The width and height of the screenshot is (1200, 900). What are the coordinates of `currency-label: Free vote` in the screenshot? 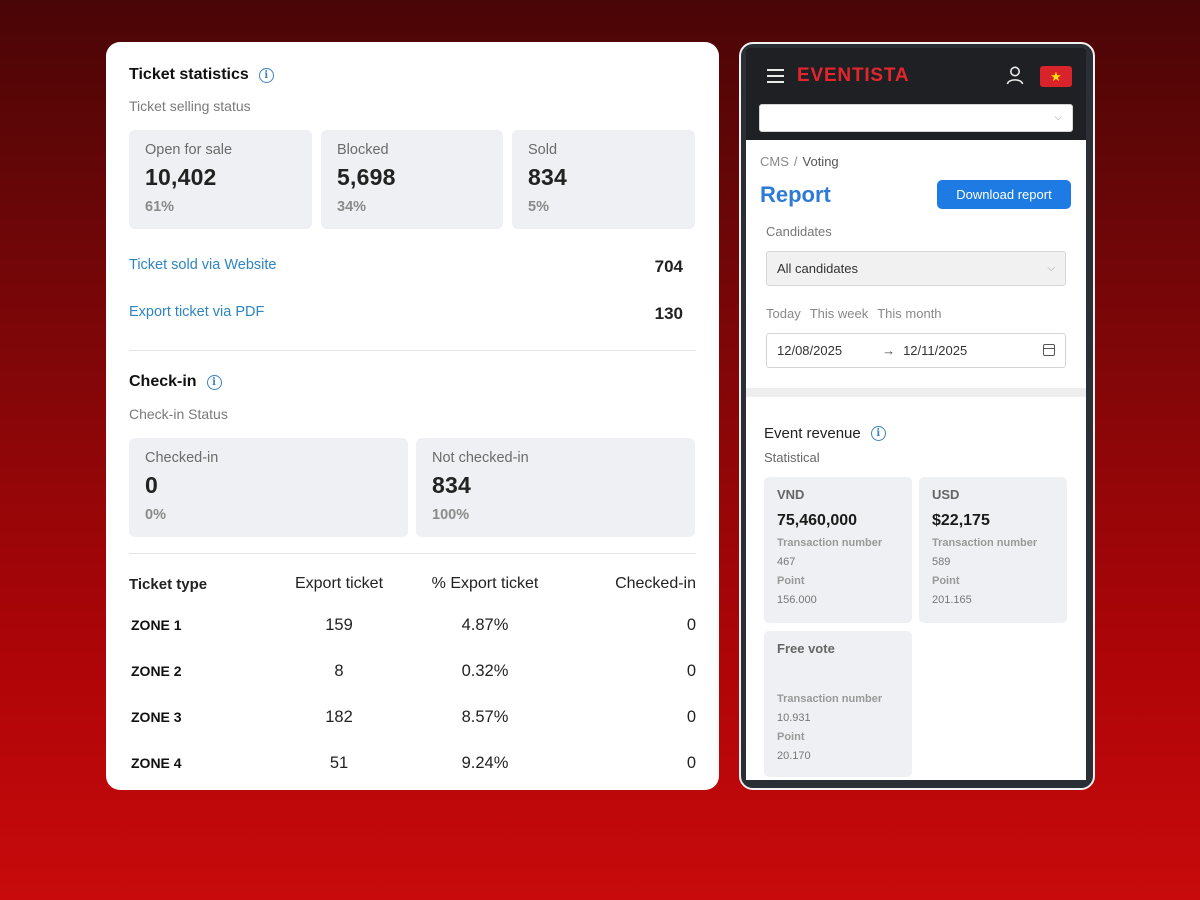 It's located at (806, 648).